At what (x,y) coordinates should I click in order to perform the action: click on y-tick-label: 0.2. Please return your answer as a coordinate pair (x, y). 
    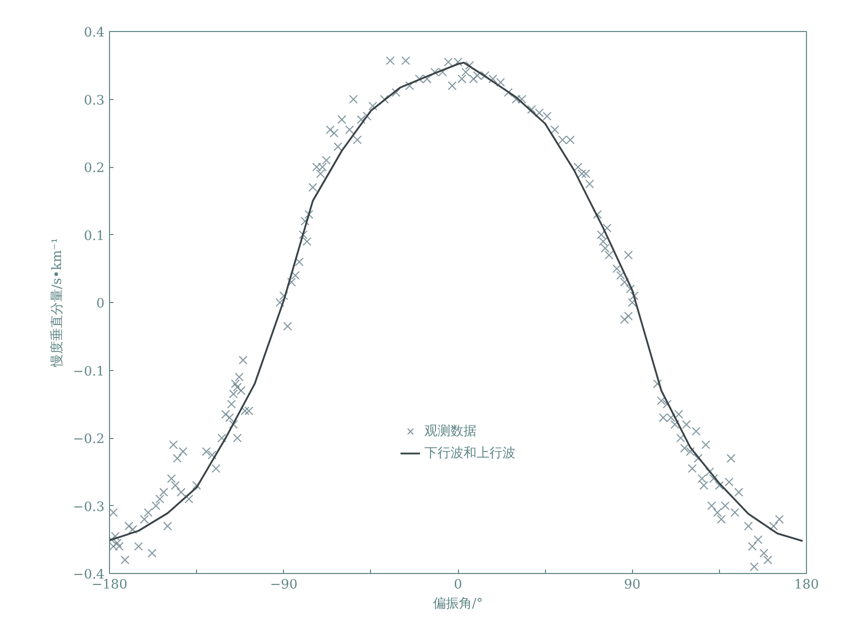
    Looking at the image, I should click on (94, 168).